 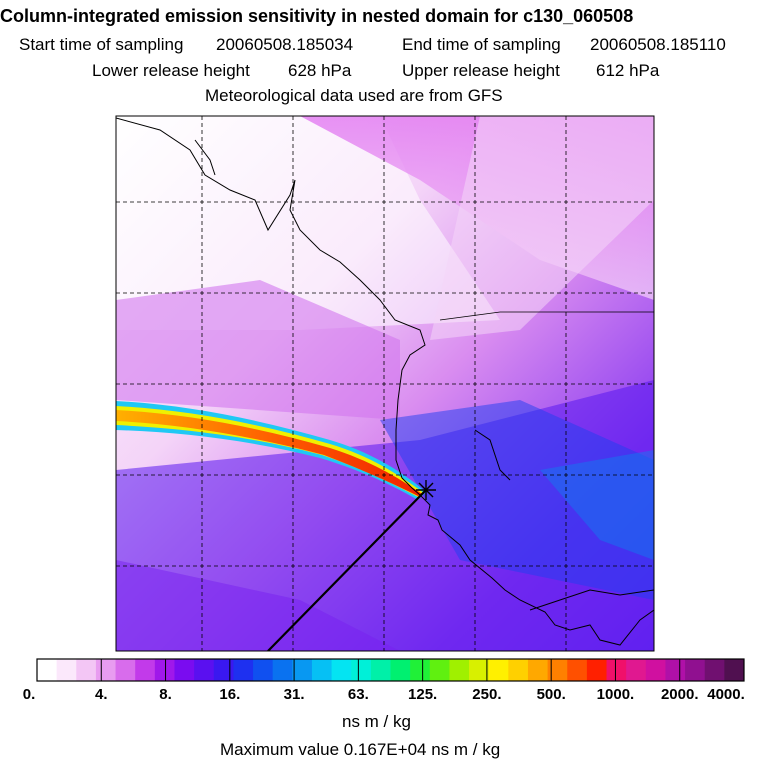 I want to click on lower-release-label: Lower release height, so click(x=171, y=70).